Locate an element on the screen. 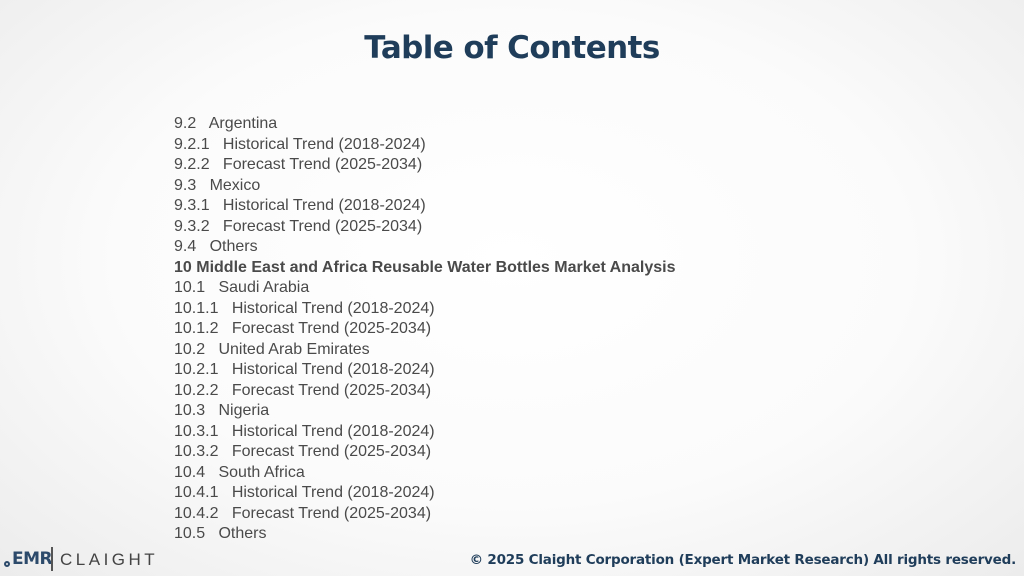  toc-item: 9.2.2 Forecast Trend (2025-2034) is located at coordinates (298, 164).